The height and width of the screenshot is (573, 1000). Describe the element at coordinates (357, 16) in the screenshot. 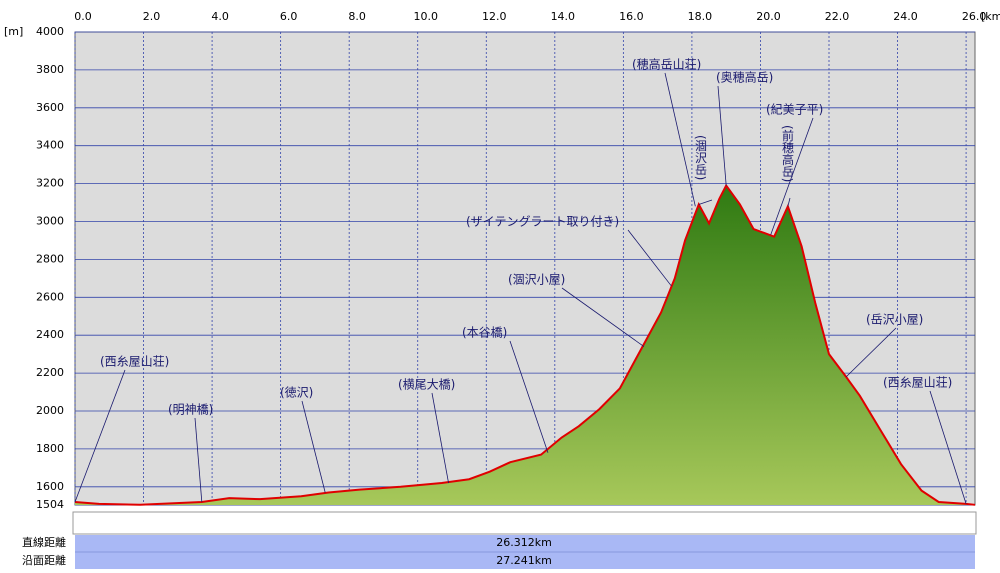

I see `x-tick-label: 8.0` at that location.